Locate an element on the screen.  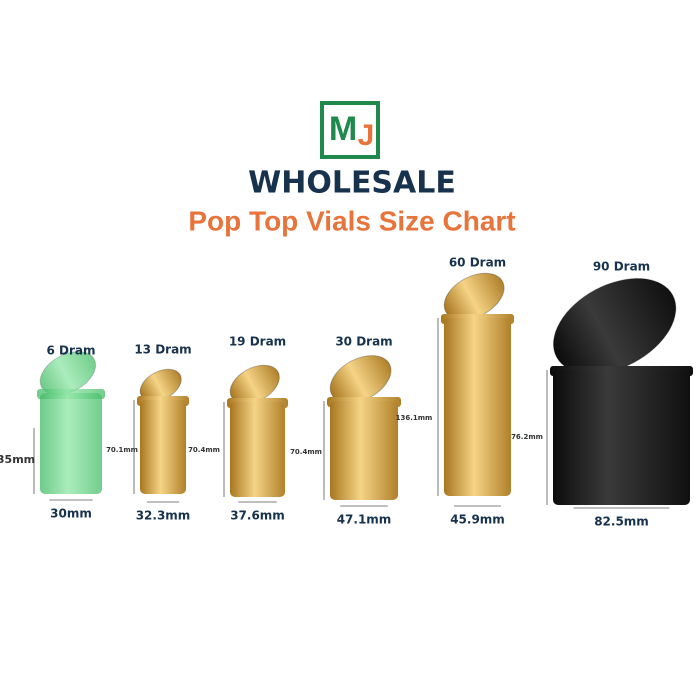
width-label: 32.3mm is located at coordinates (163, 516).